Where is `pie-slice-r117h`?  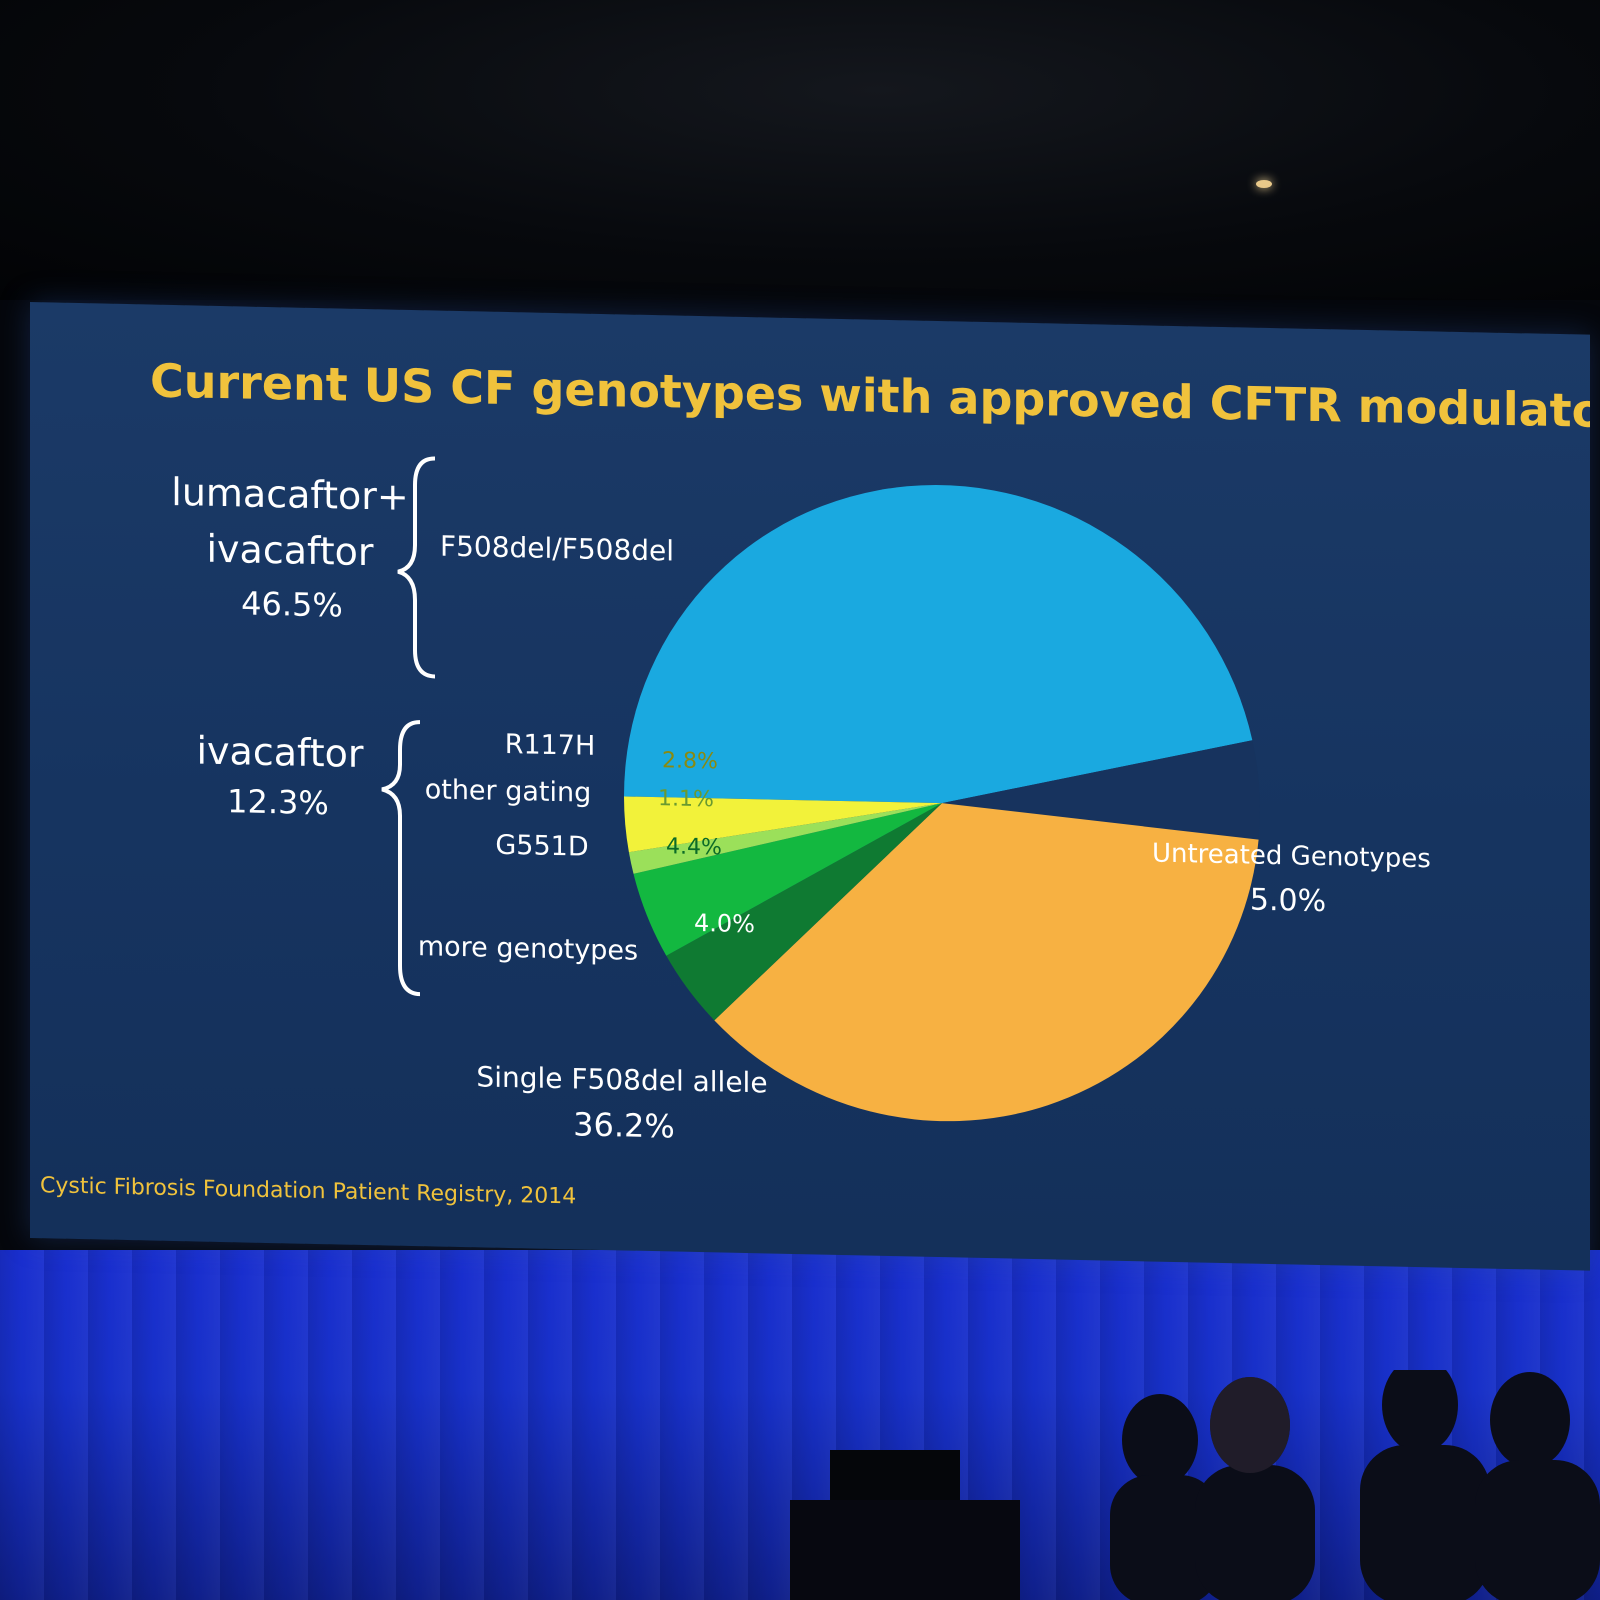 pie-slice-r117h is located at coordinates (783, 824).